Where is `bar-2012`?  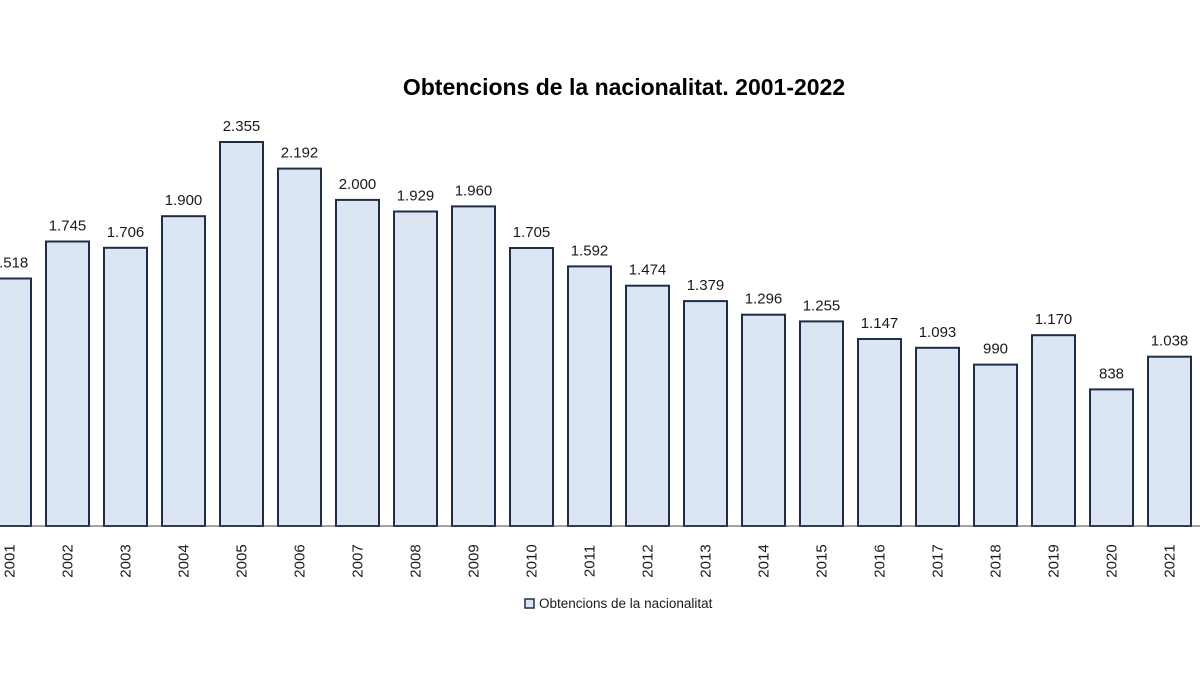
bar-2012 is located at coordinates (647, 406).